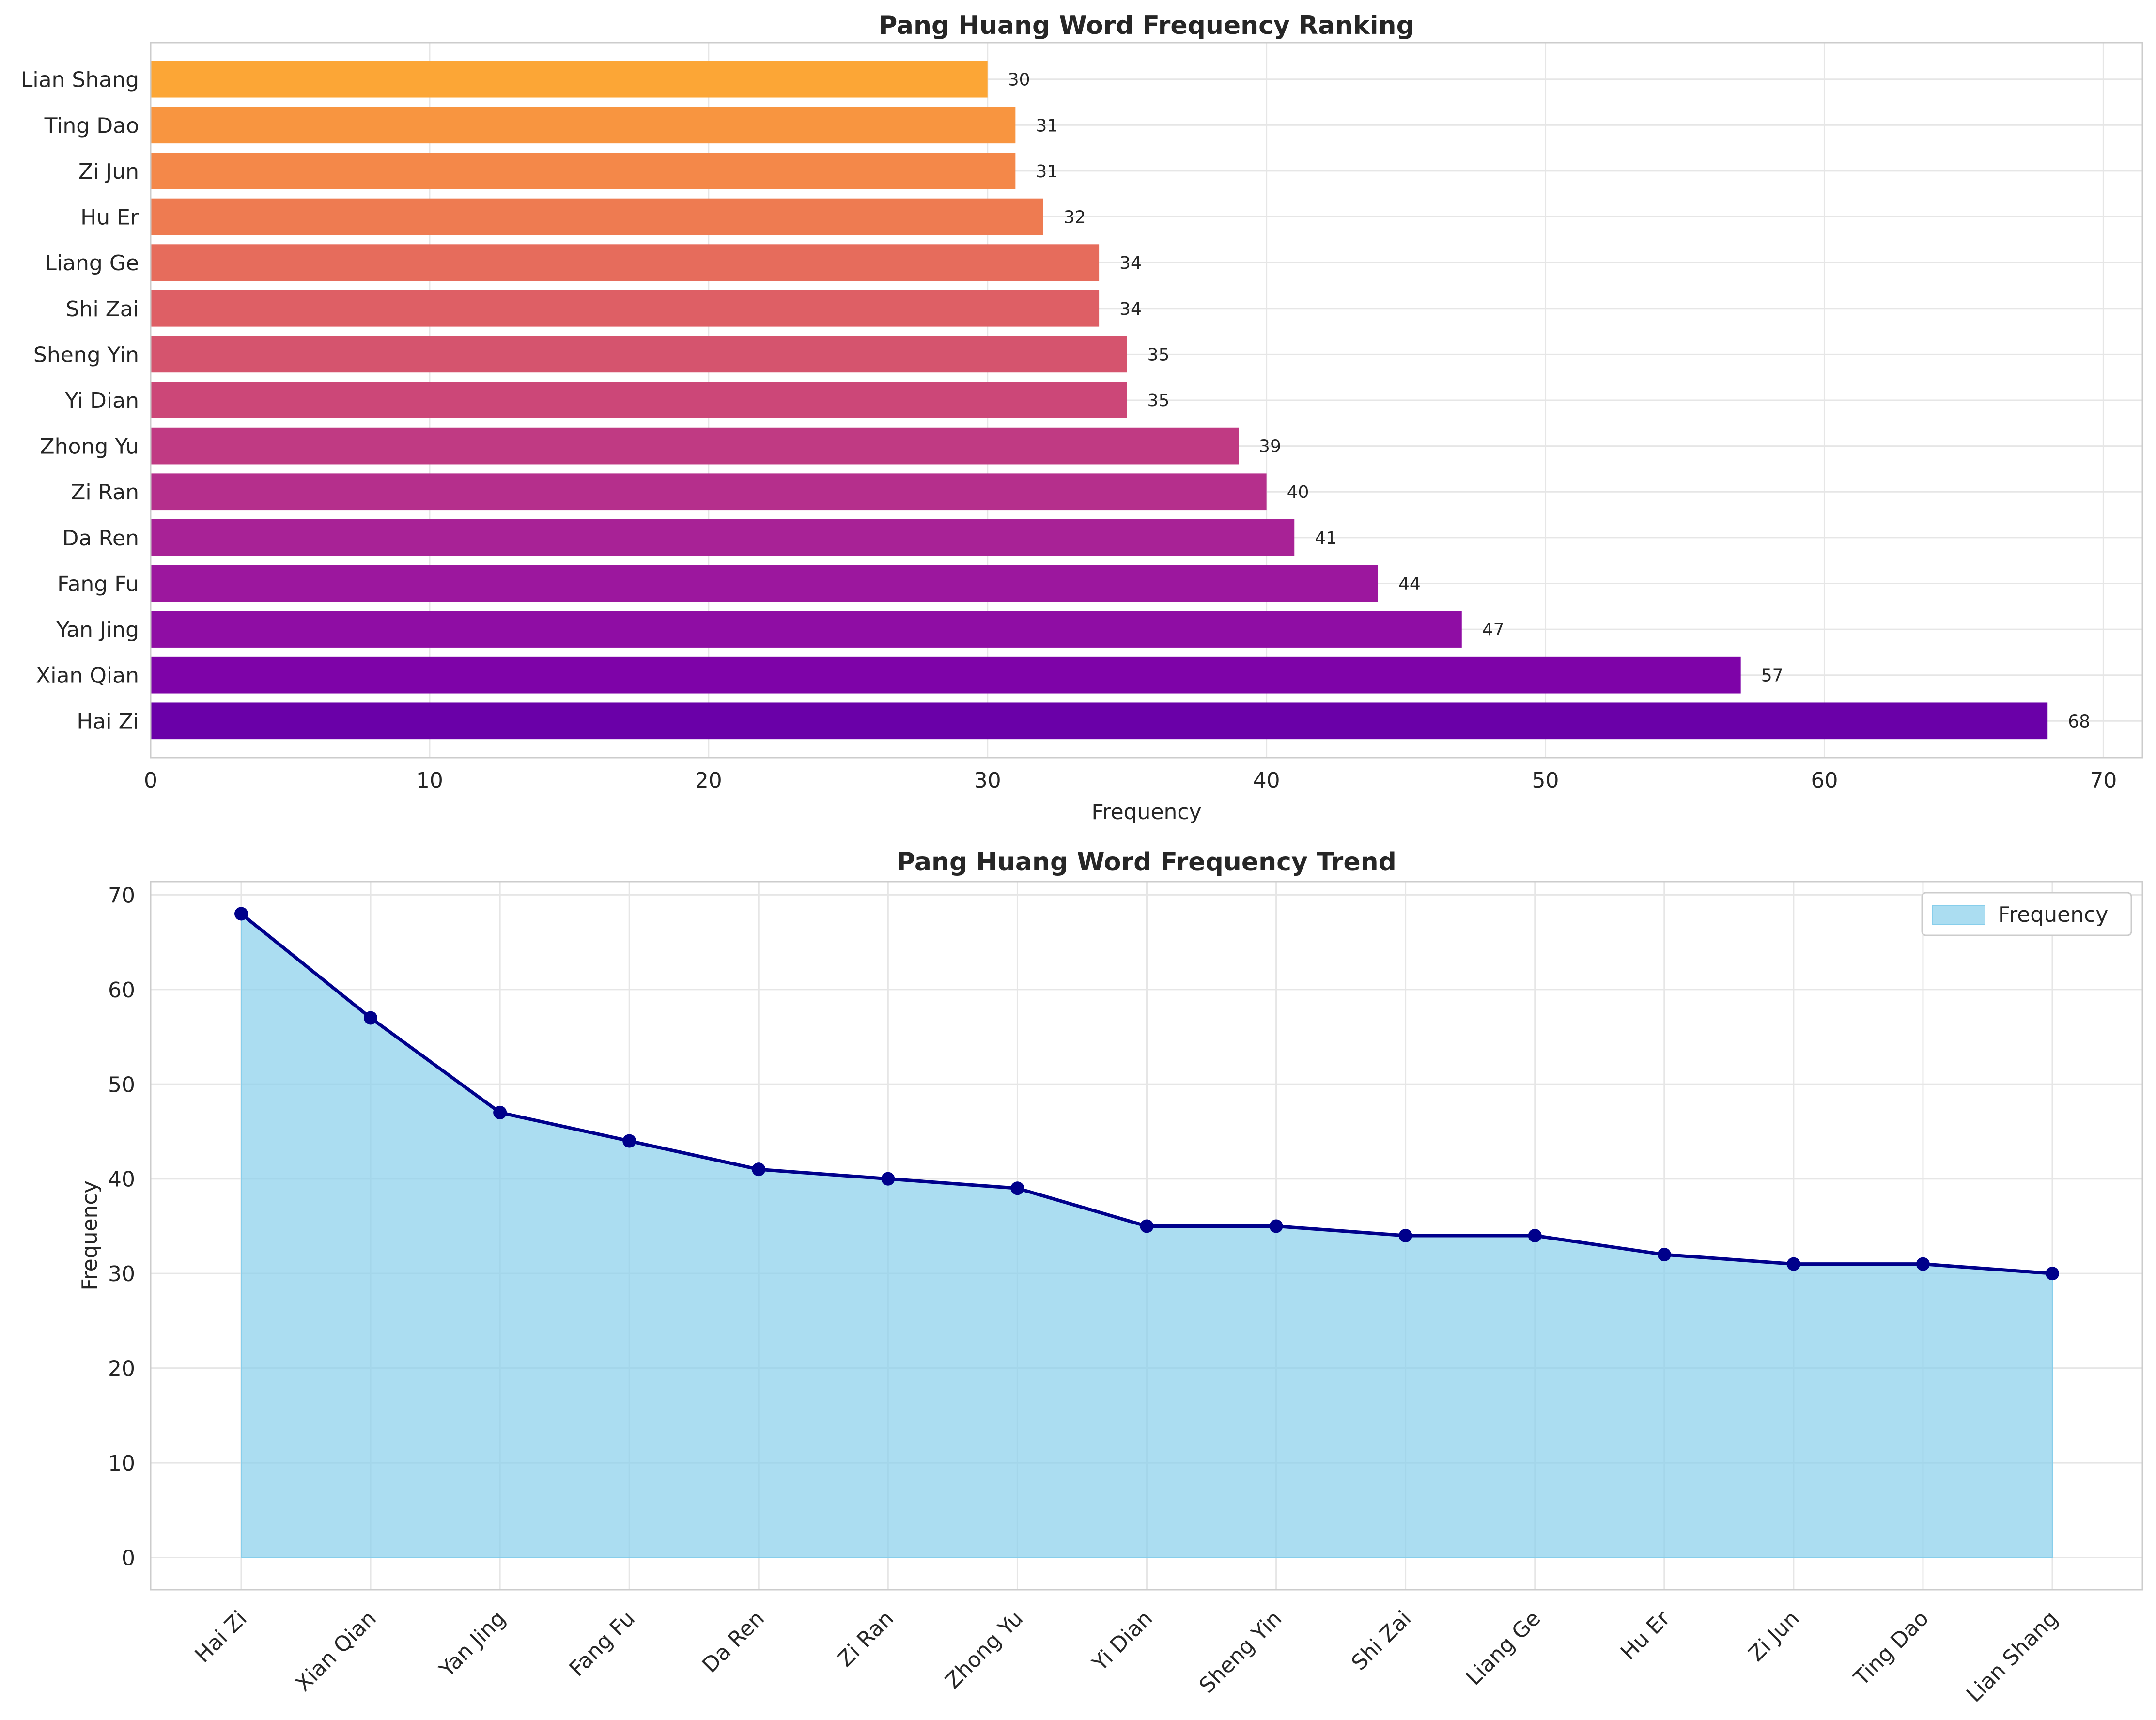 Image resolution: width=2156 pixels, height=1720 pixels. What do you see at coordinates (1535, 1236) in the screenshot?
I see `point-liang-ge` at bounding box center [1535, 1236].